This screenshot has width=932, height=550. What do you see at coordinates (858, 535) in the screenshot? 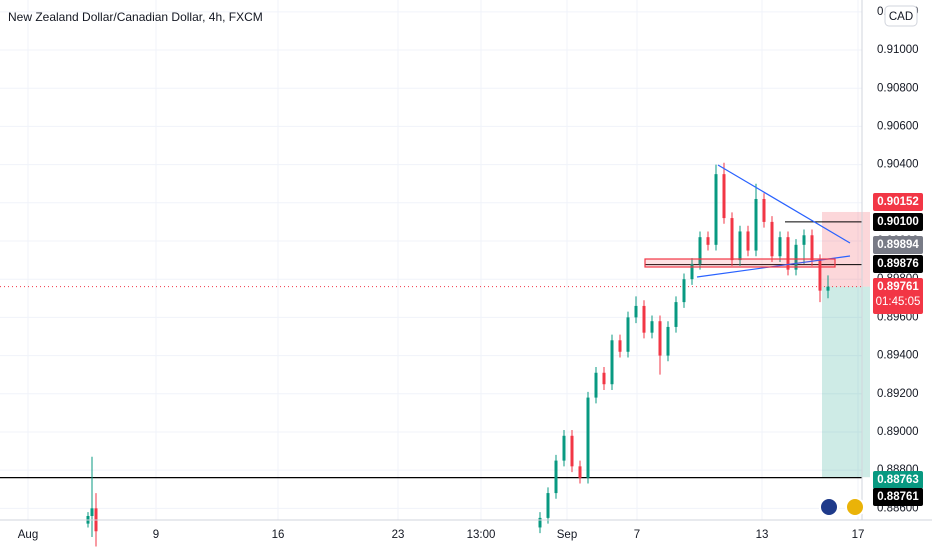
I see `x-tick-label: 17` at bounding box center [858, 535].